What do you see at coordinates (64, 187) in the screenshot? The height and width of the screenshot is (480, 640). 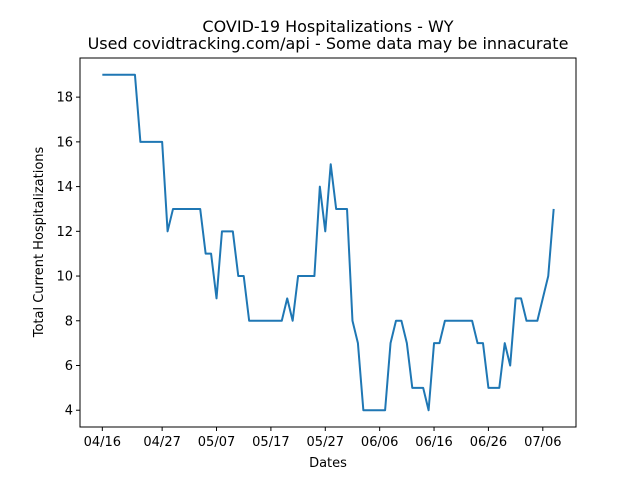 I see `y-tick-label: 14` at bounding box center [64, 187].